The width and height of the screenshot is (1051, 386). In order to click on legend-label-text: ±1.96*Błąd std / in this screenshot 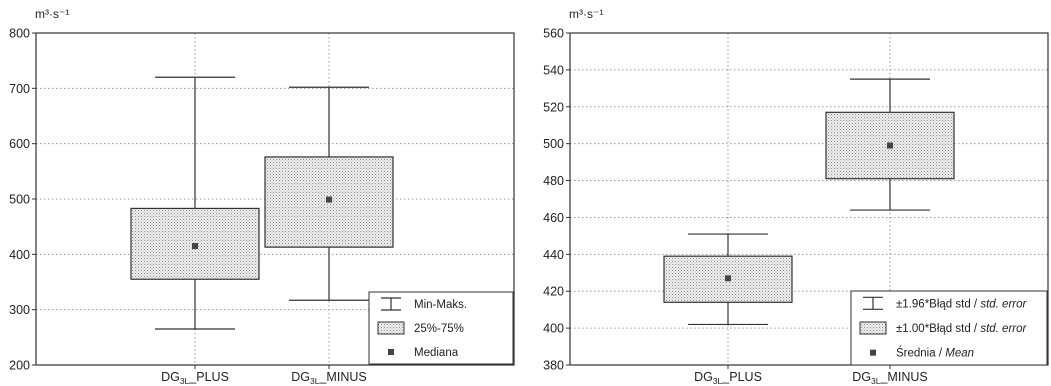, I will do `click(938, 304)`.